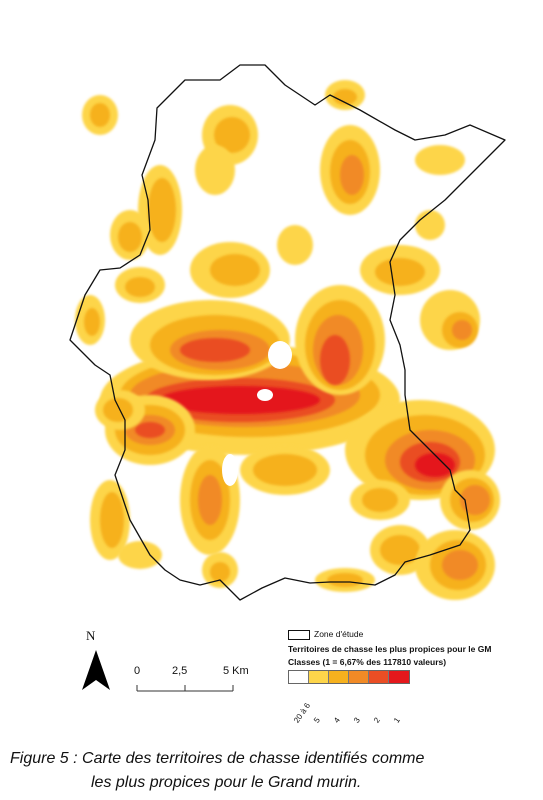  Describe the element at coordinates (336, 720) in the screenshot. I see `legend-class-label-3: 4` at that location.